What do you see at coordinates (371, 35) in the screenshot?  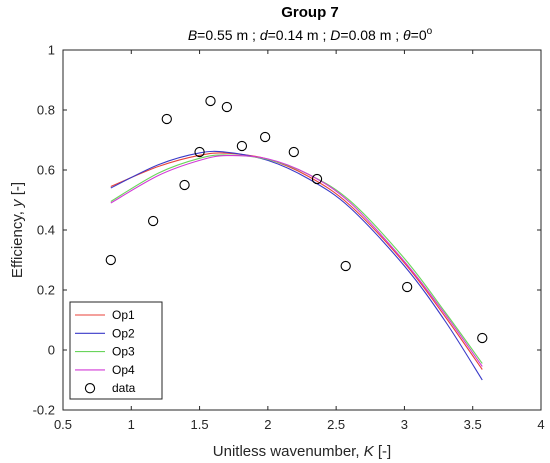 I see `subtitle-big-d-value: =0.08 m ;` at bounding box center [371, 35].